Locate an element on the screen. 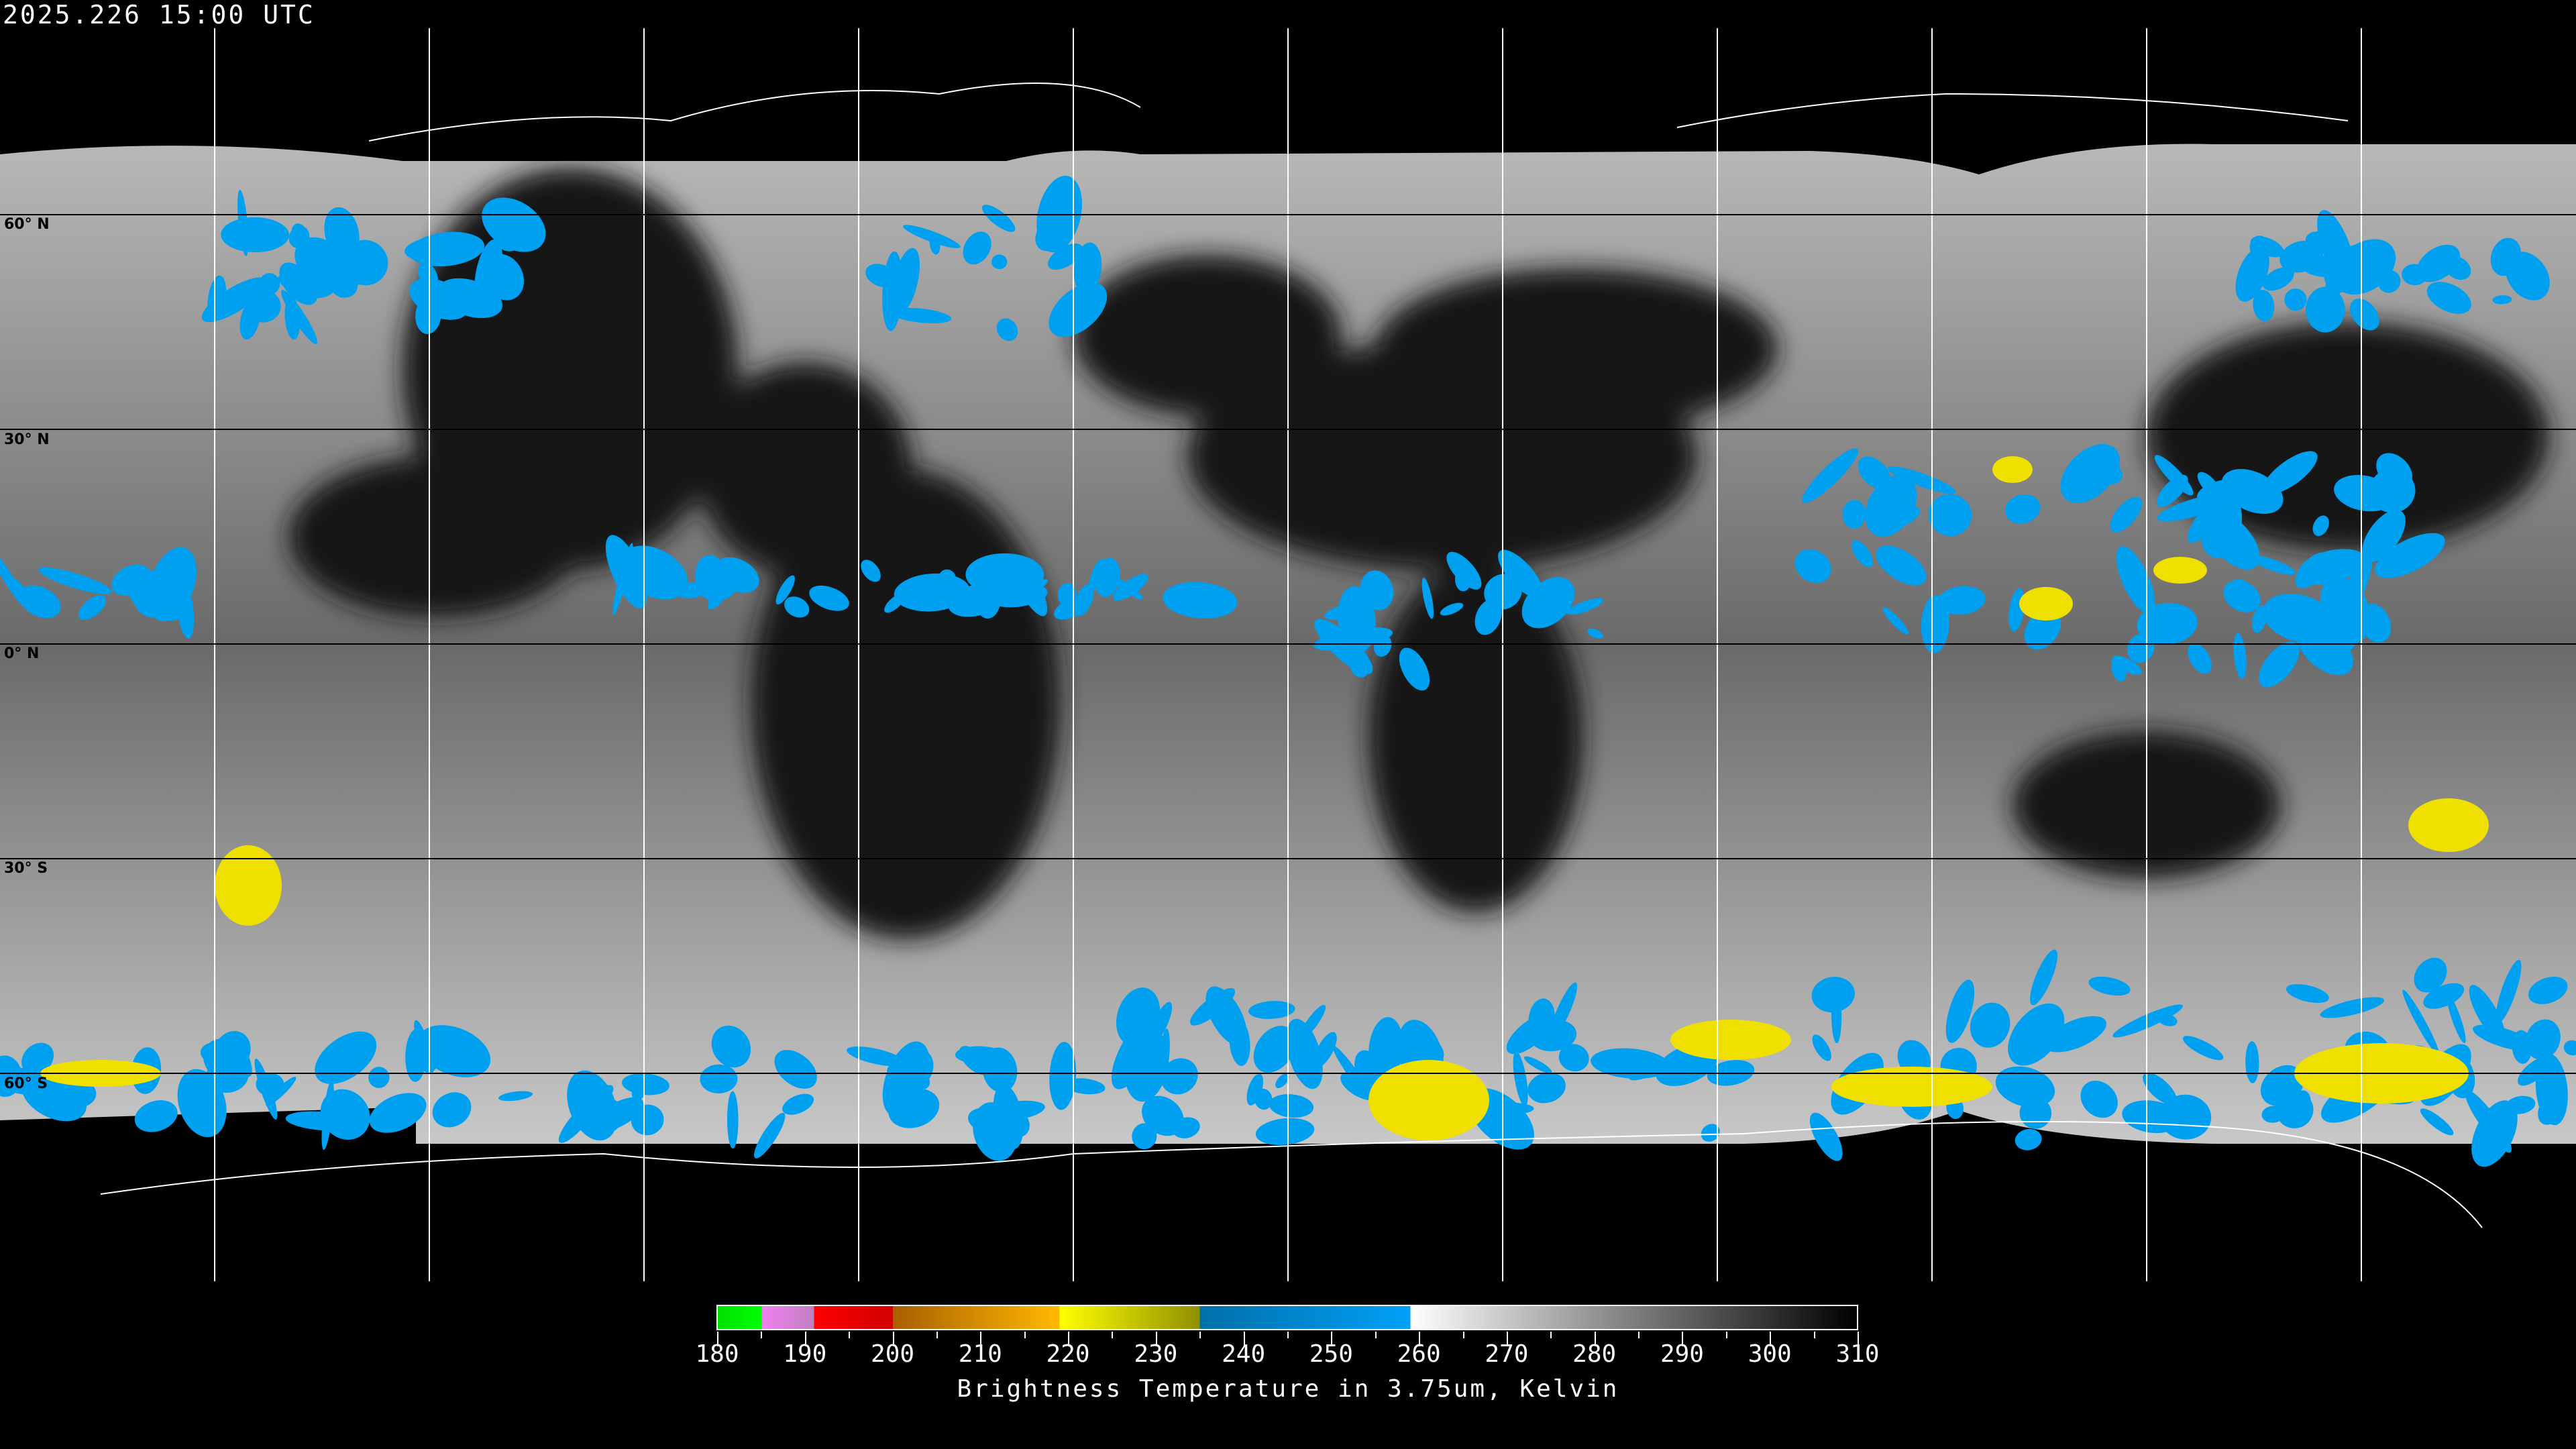 This screenshot has height=1449, width=2576. coastline-arctic is located at coordinates (1358, 112).